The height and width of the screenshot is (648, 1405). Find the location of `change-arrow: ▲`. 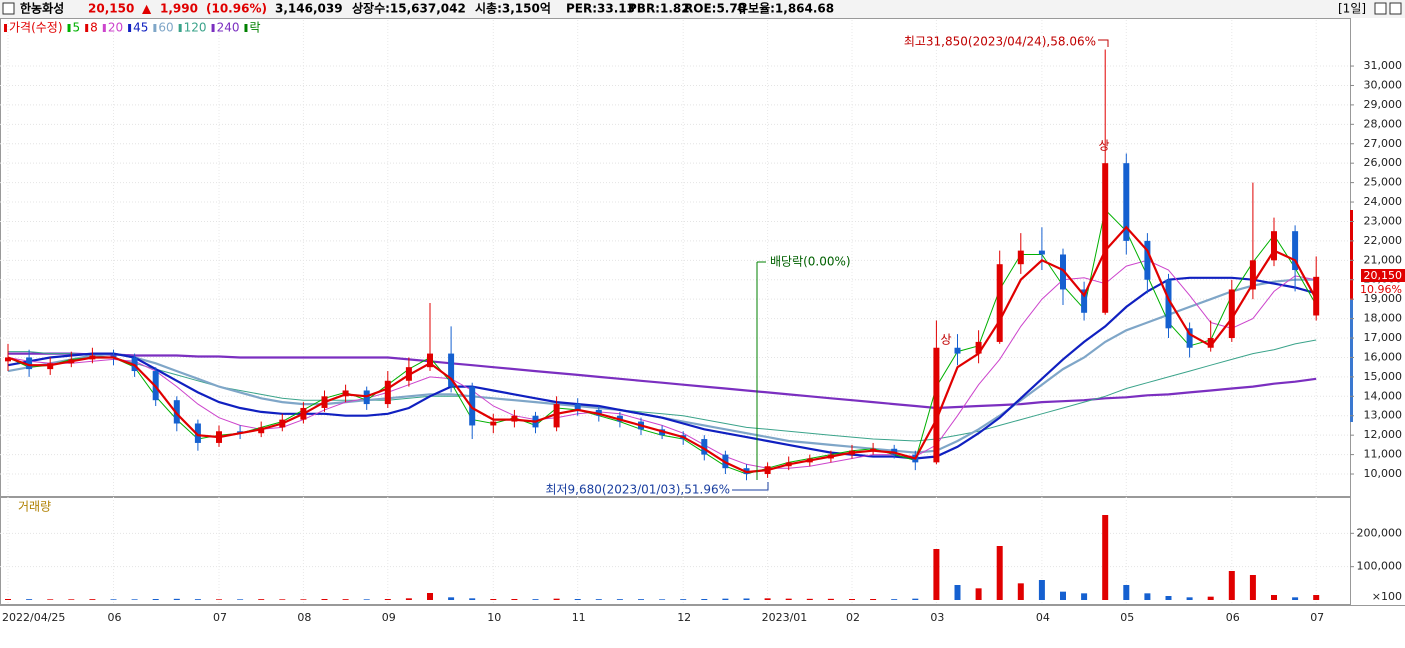

change-arrow: ▲ is located at coordinates (147, 9).